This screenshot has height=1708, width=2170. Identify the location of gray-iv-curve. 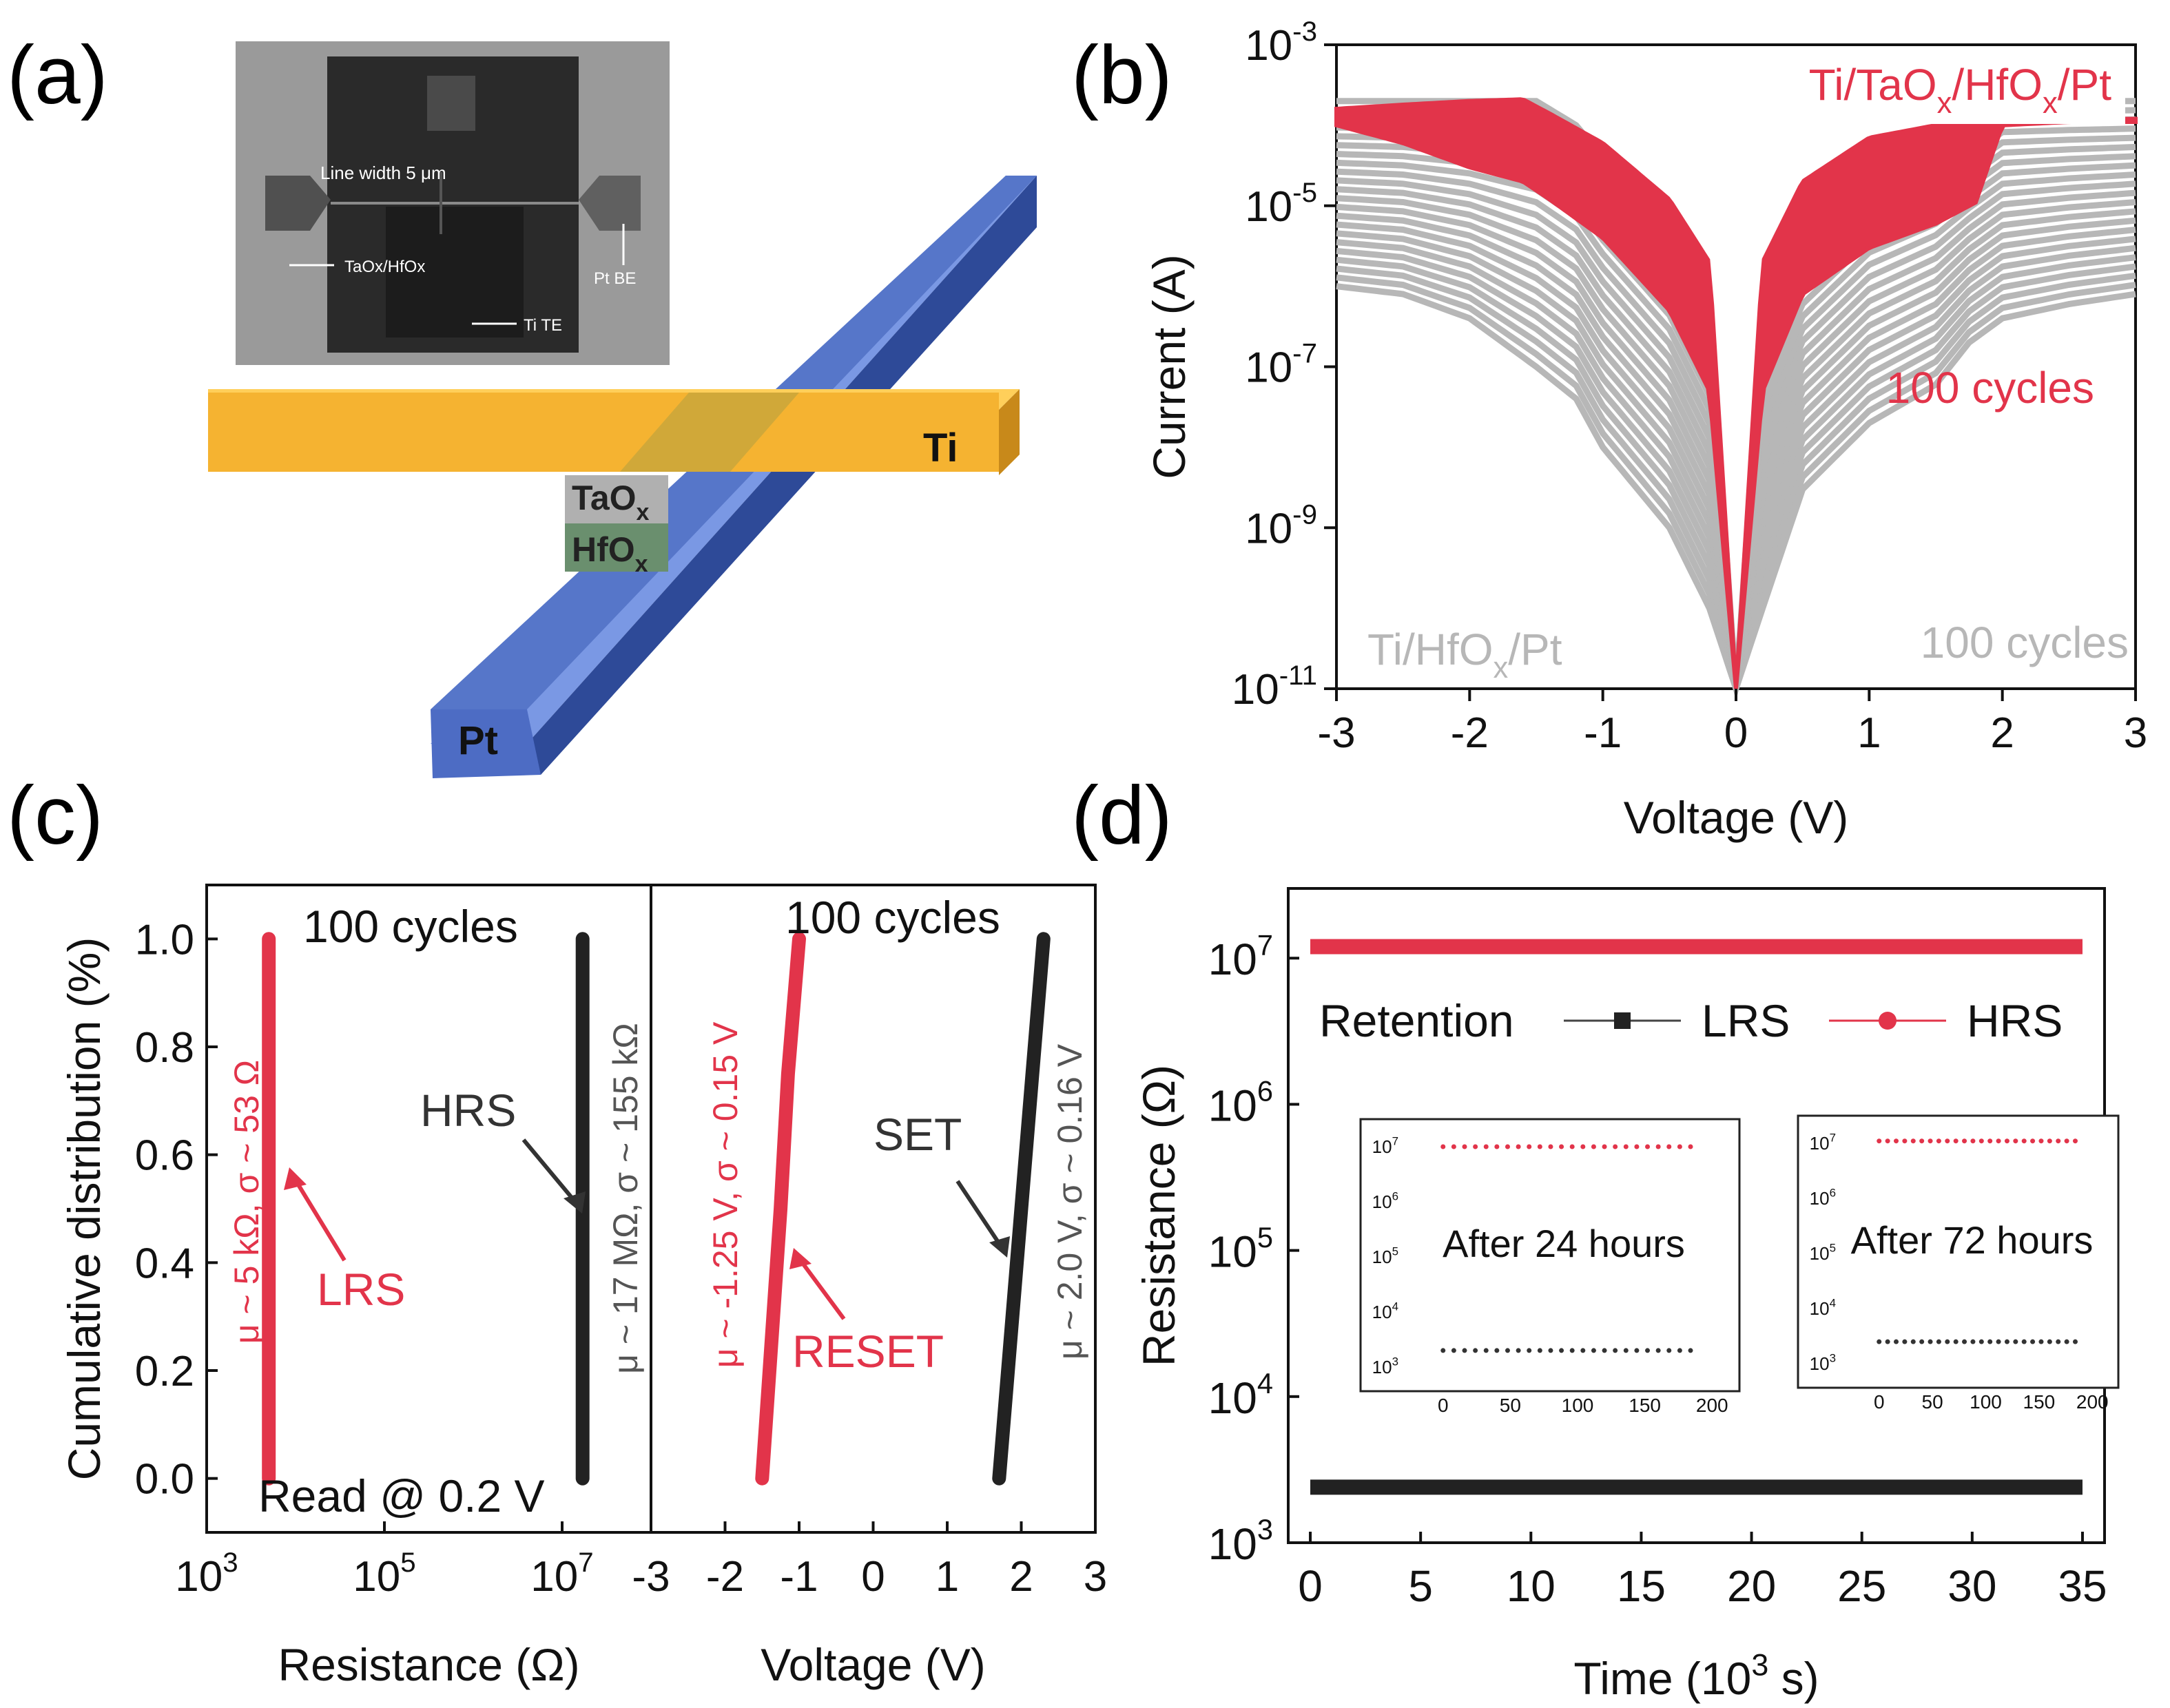
(1736, 446).